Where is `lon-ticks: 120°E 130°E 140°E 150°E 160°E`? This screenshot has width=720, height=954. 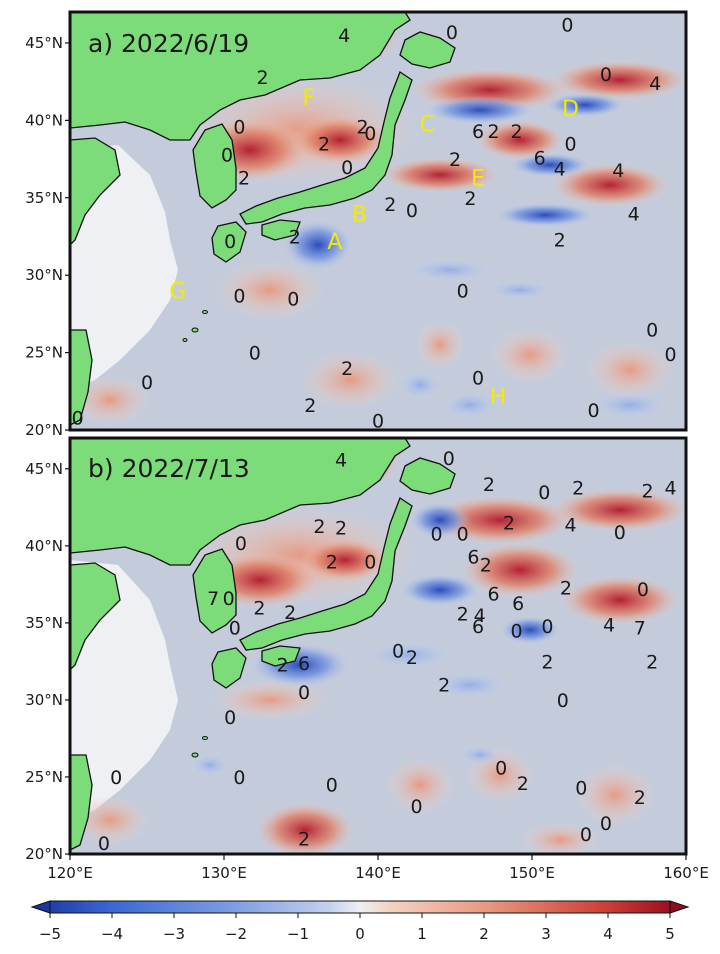 lon-ticks: 120°E 130°E 140°E 150°E 160°E is located at coordinates (378, 868).